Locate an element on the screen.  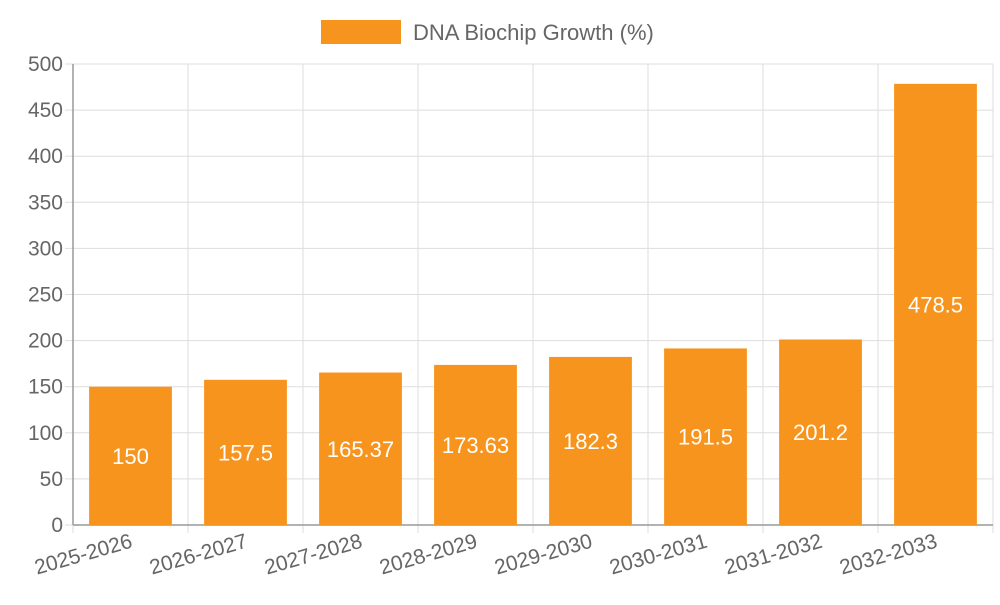
y-tick-label: 450 is located at coordinates (45, 110).